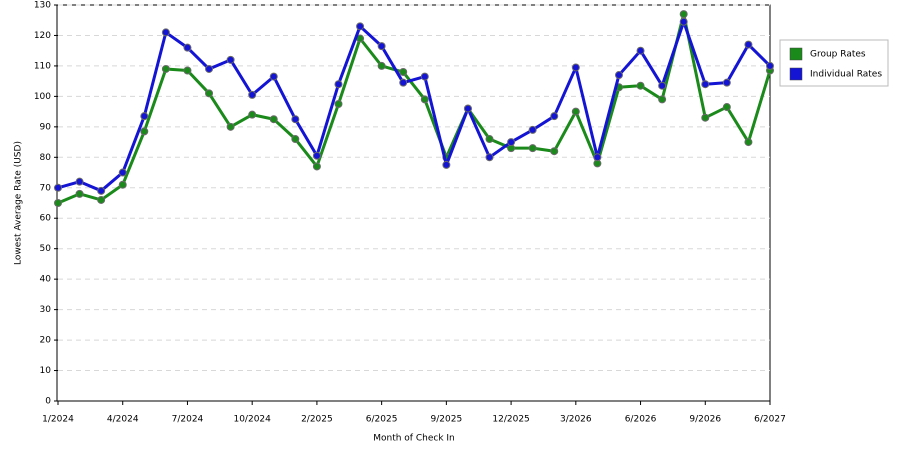 The image size is (900, 450). What do you see at coordinates (48, 402) in the screenshot?
I see `y-tick-label: 0` at bounding box center [48, 402].